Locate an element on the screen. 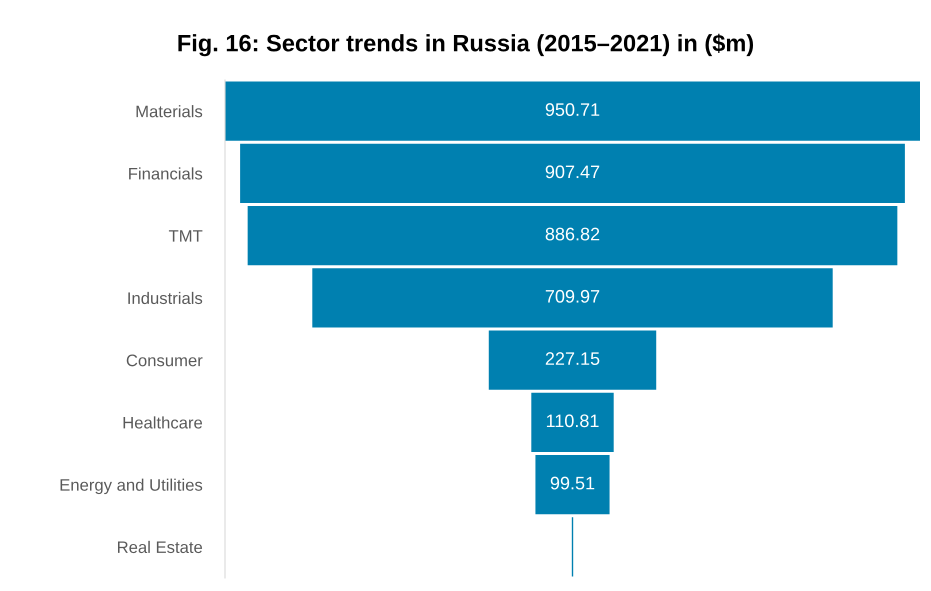 Image resolution: width=931 pixels, height=591 pixels. category-label: Healthcare is located at coordinates (163, 422).